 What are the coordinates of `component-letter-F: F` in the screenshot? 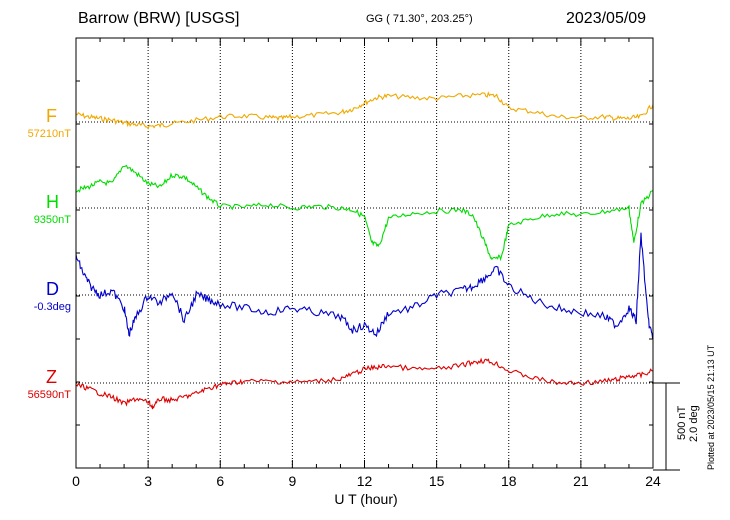 It's located at (51, 116).